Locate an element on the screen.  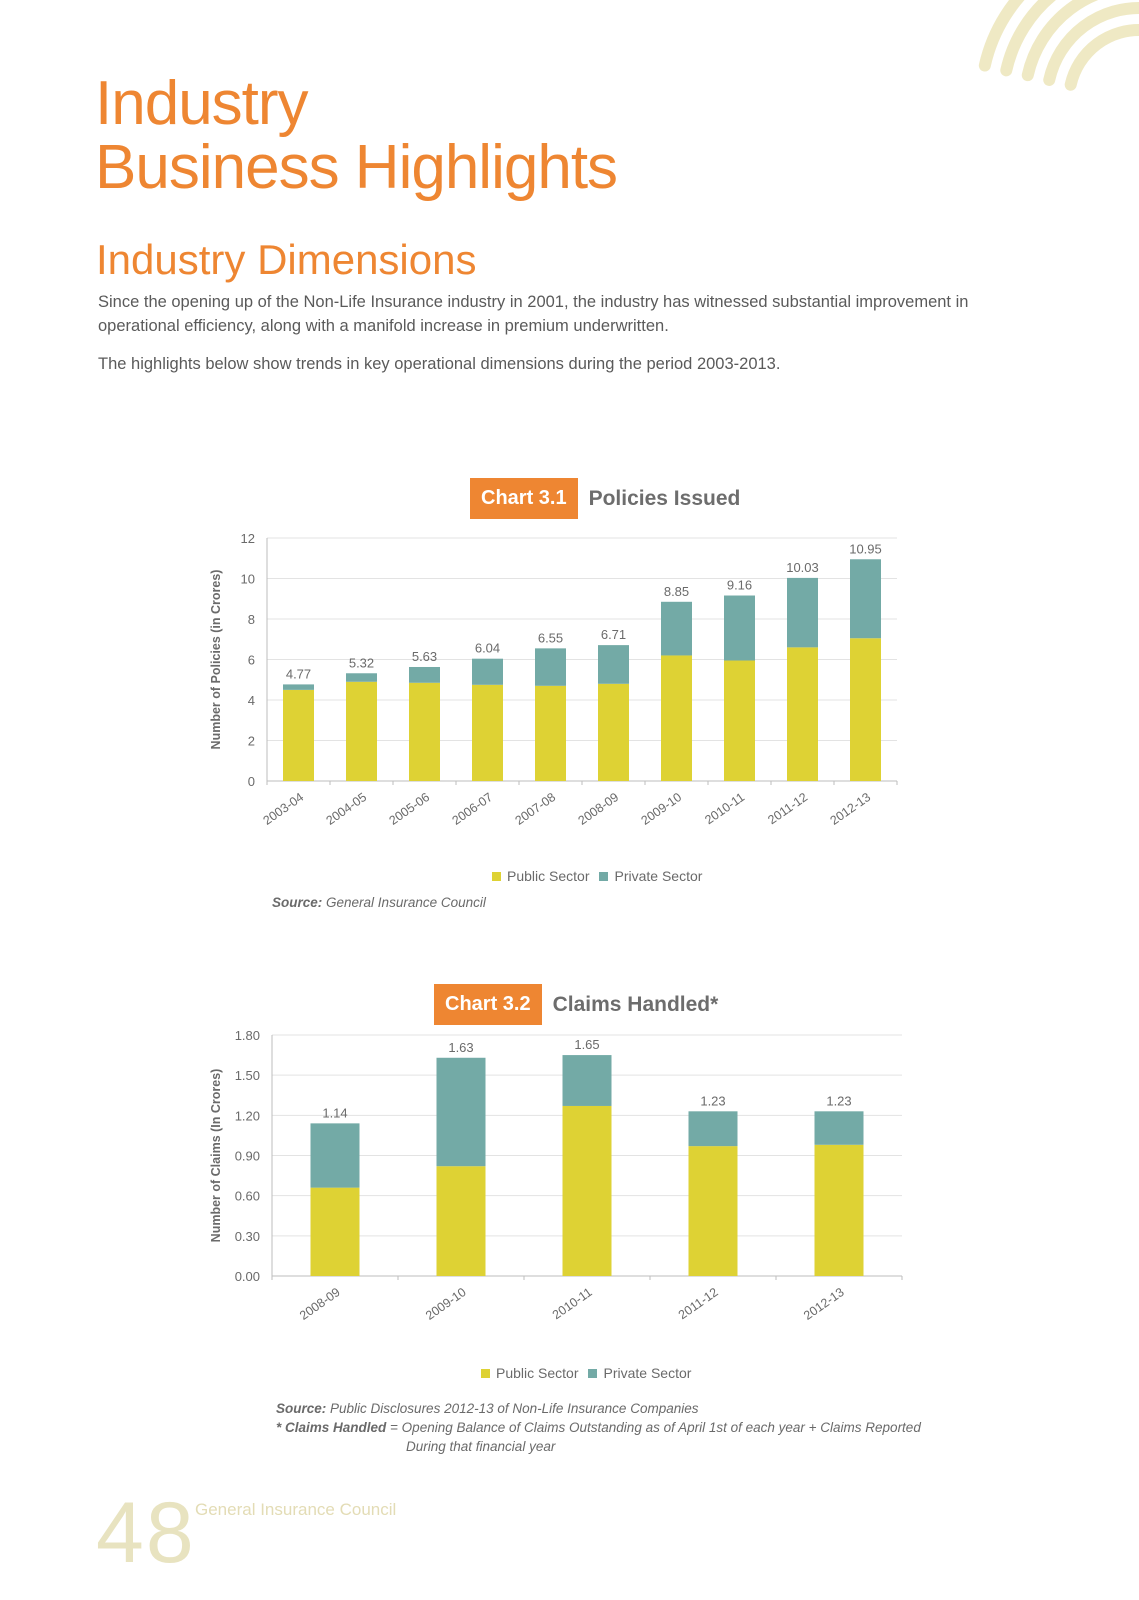
legend-swatch-public is located at coordinates (485, 1373).